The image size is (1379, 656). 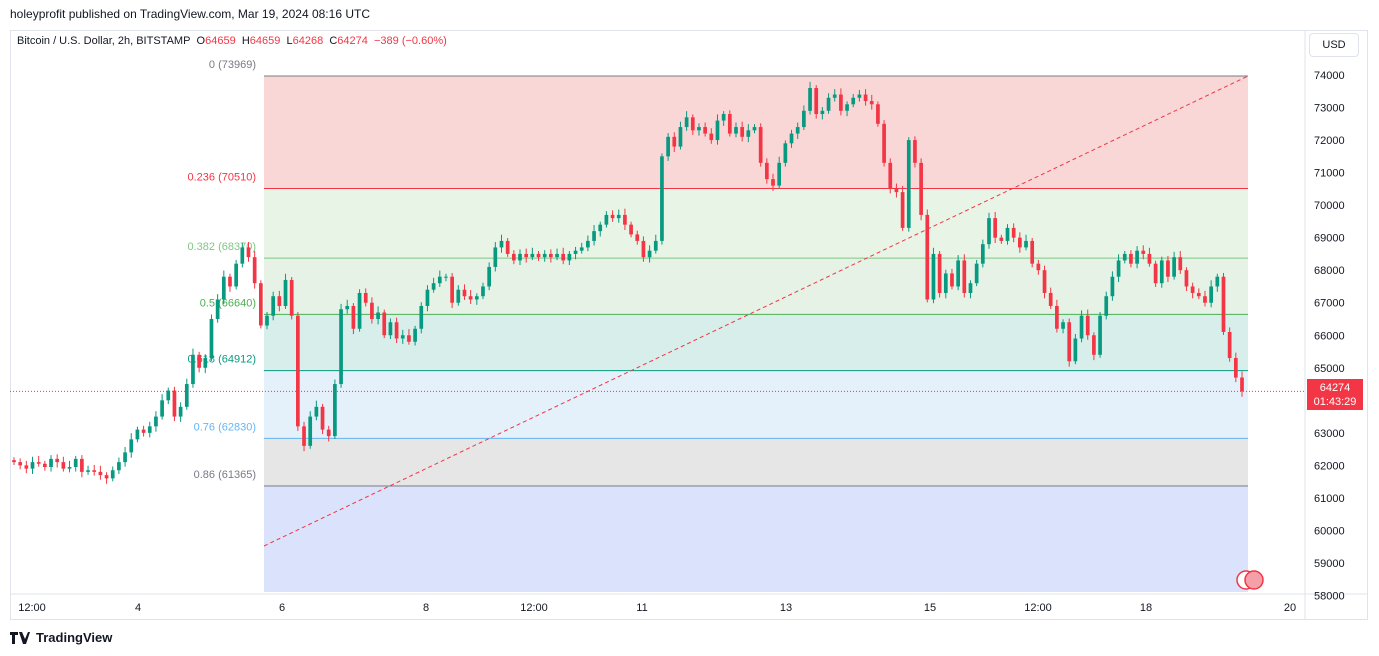 I want to click on high-value: 64659, so click(x=265, y=41).